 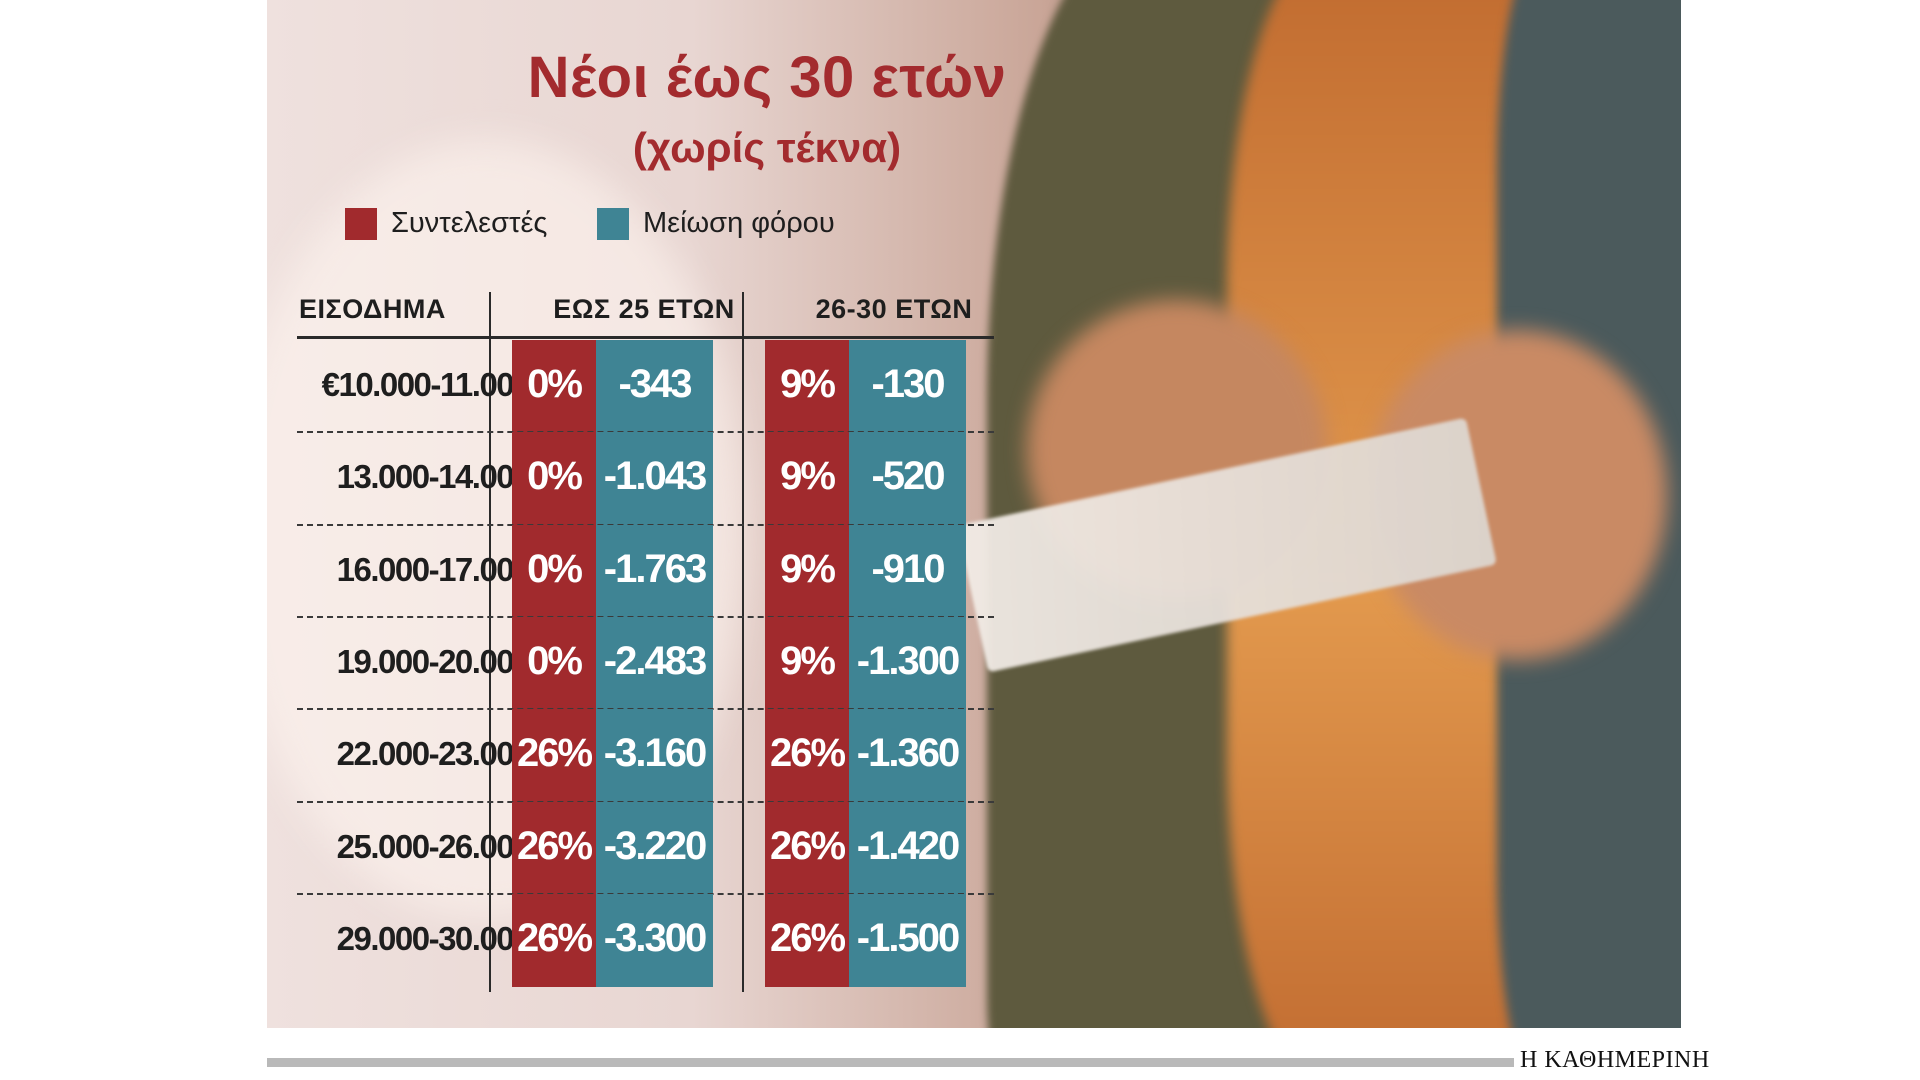 What do you see at coordinates (372, 309) in the screenshot?
I see `column-header-income: ΕΙΣΟΔΗΜΑ` at bounding box center [372, 309].